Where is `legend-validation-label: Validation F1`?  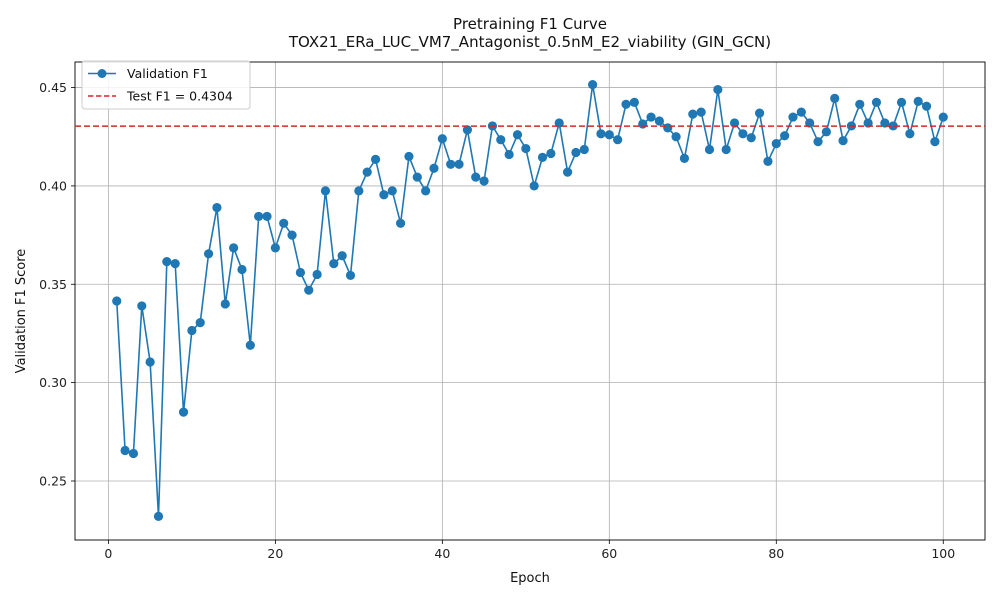 legend-validation-label: Validation F1 is located at coordinates (167, 73).